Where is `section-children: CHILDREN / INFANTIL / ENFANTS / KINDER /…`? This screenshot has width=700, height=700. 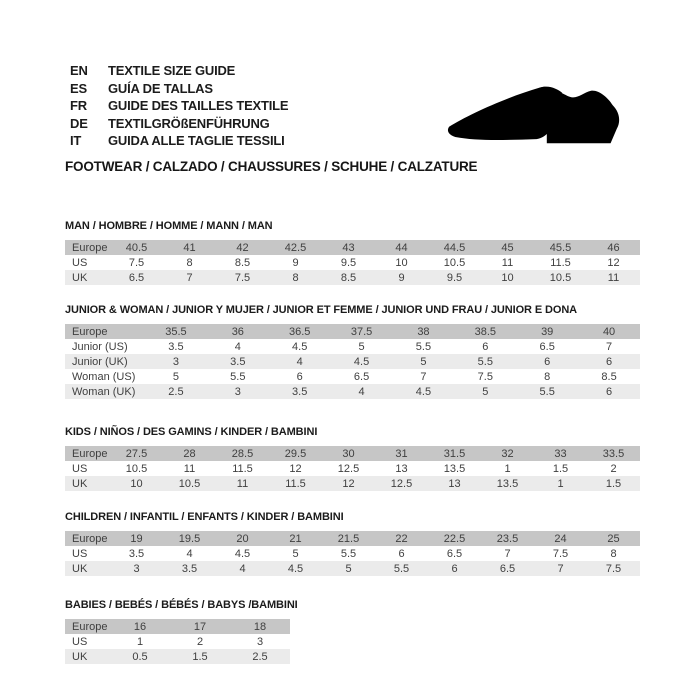 section-children: CHILDREN / INFANTIL / ENFANTS / KINDER /… is located at coordinates (352, 543).